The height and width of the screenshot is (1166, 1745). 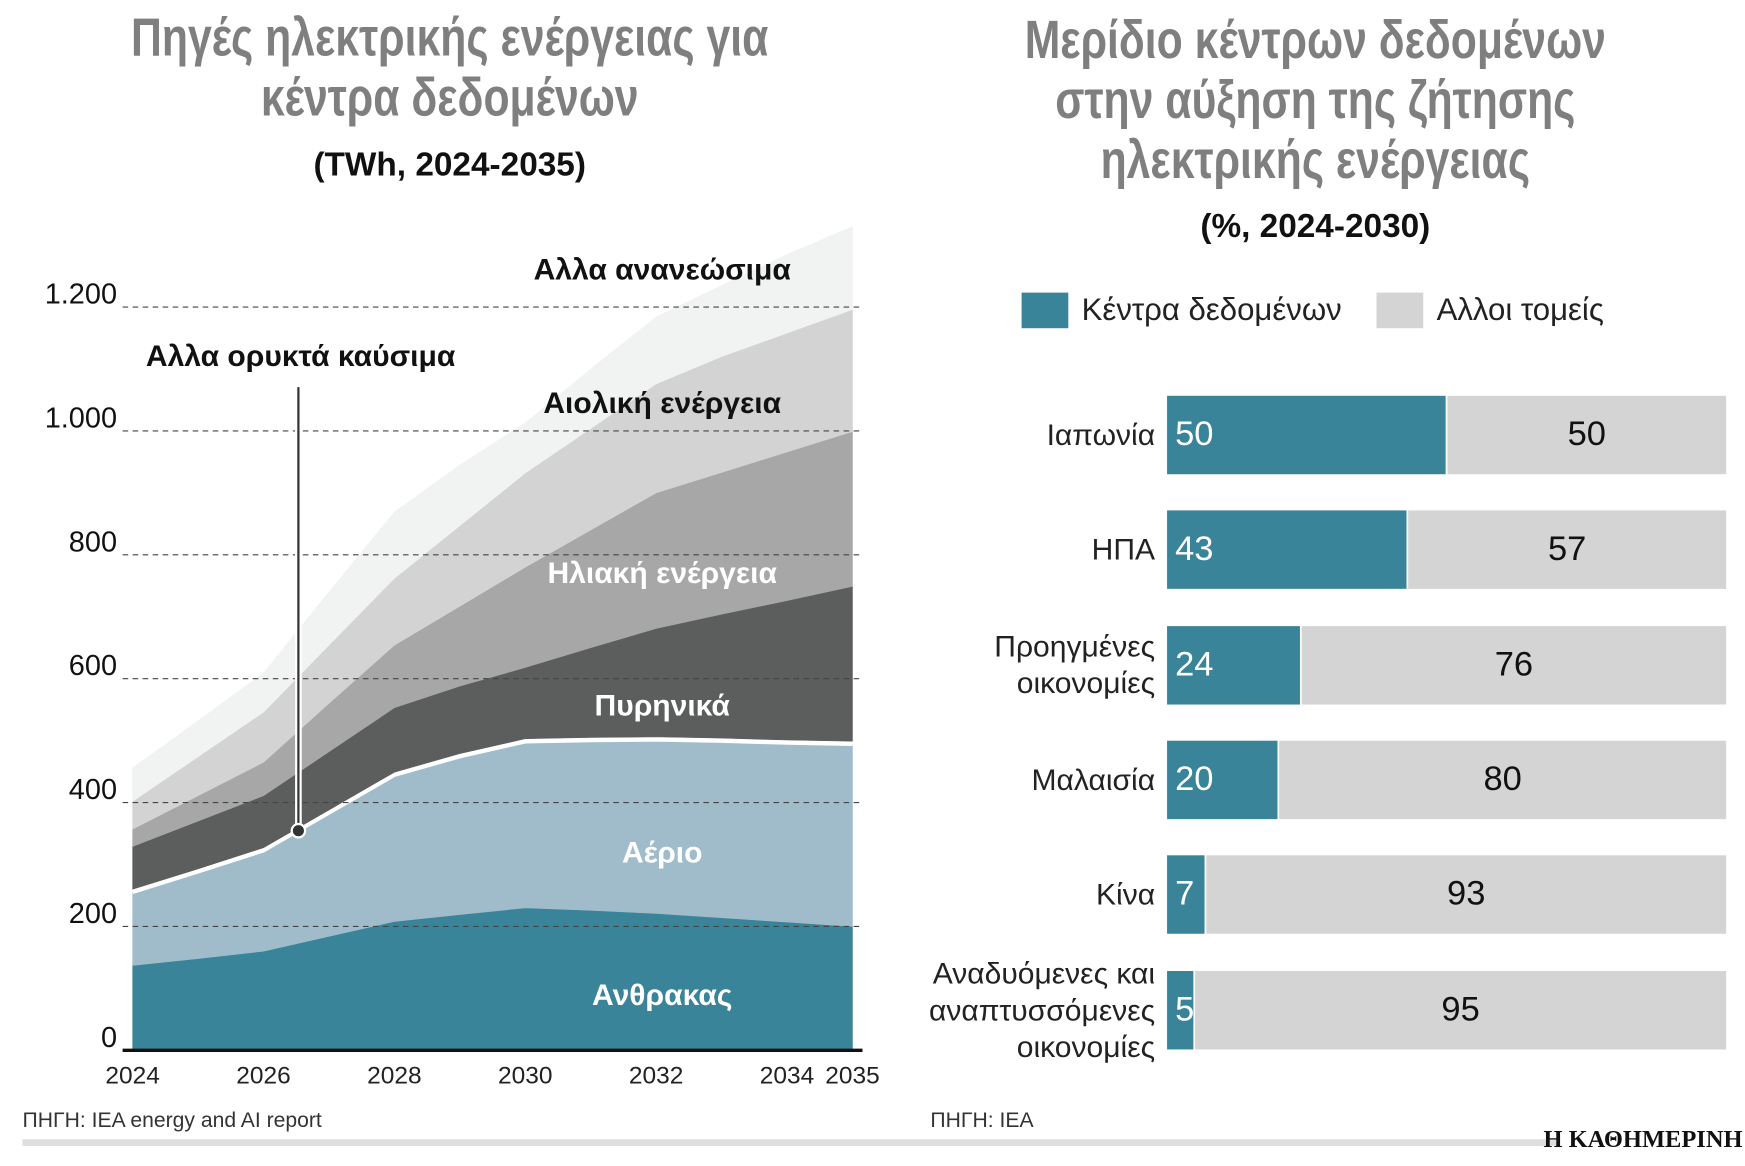 What do you see at coordinates (492, 816) in the screenshot?
I see `boundary-line` at bounding box center [492, 816].